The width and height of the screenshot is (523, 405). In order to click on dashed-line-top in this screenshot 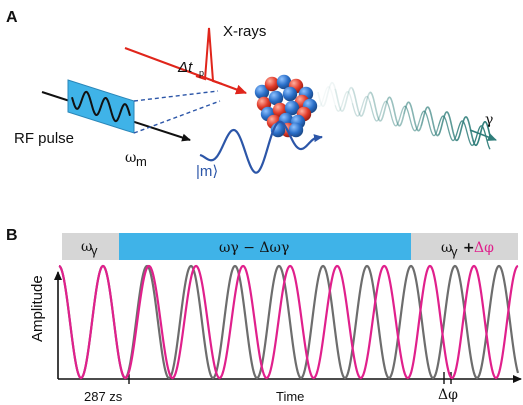, I will do `click(176, 96)`.